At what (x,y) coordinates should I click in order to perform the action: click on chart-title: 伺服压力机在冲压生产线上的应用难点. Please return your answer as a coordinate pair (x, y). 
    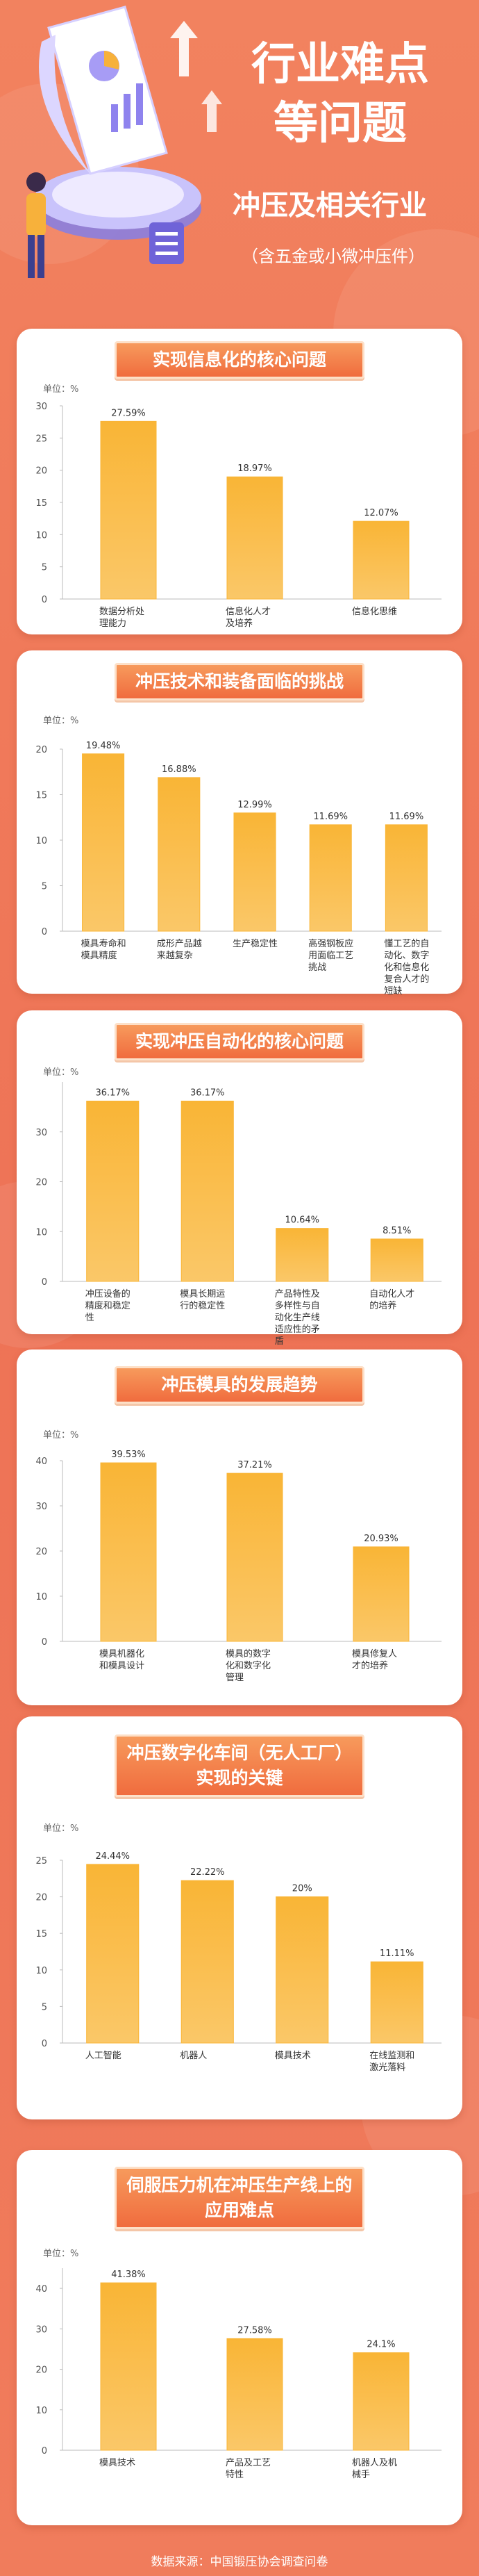
    Looking at the image, I should click on (239, 2198).